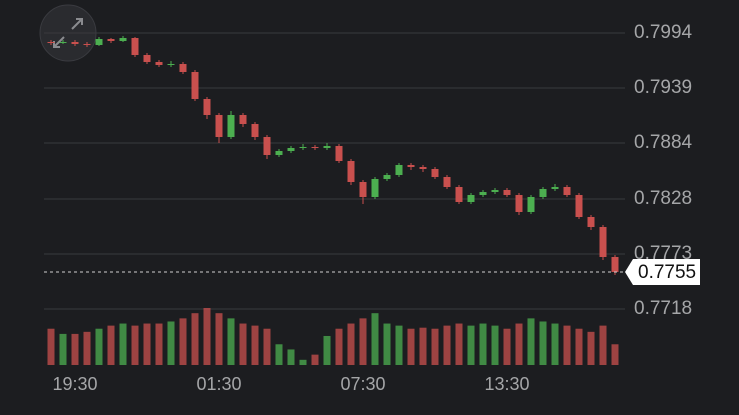 The height and width of the screenshot is (415, 739). Describe the element at coordinates (506, 384) in the screenshot. I see `x-tick-label: 13:30` at that location.